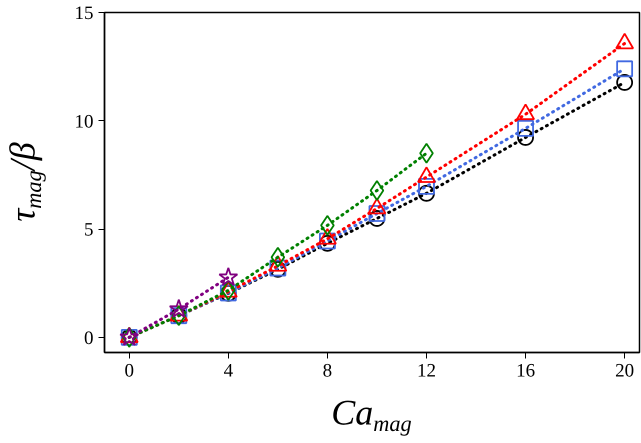 The image size is (641, 443). I want to click on x-tick-label: 20, so click(624, 371).